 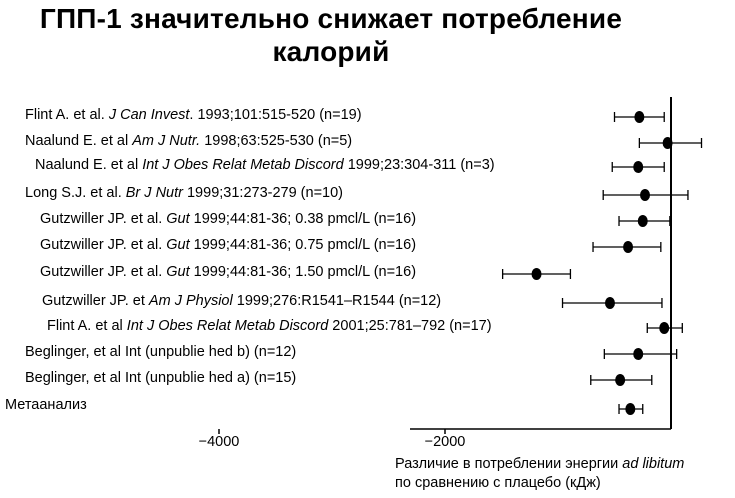 I want to click on study-citation: 1998;63:525-530 (n=5), so click(x=276, y=141).